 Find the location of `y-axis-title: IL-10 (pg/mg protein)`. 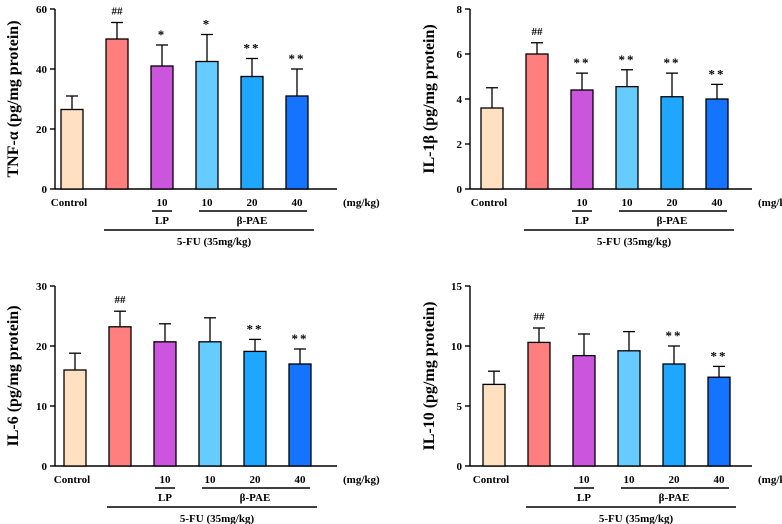

y-axis-title: IL-10 (pg/mg protein) is located at coordinates (429, 375).